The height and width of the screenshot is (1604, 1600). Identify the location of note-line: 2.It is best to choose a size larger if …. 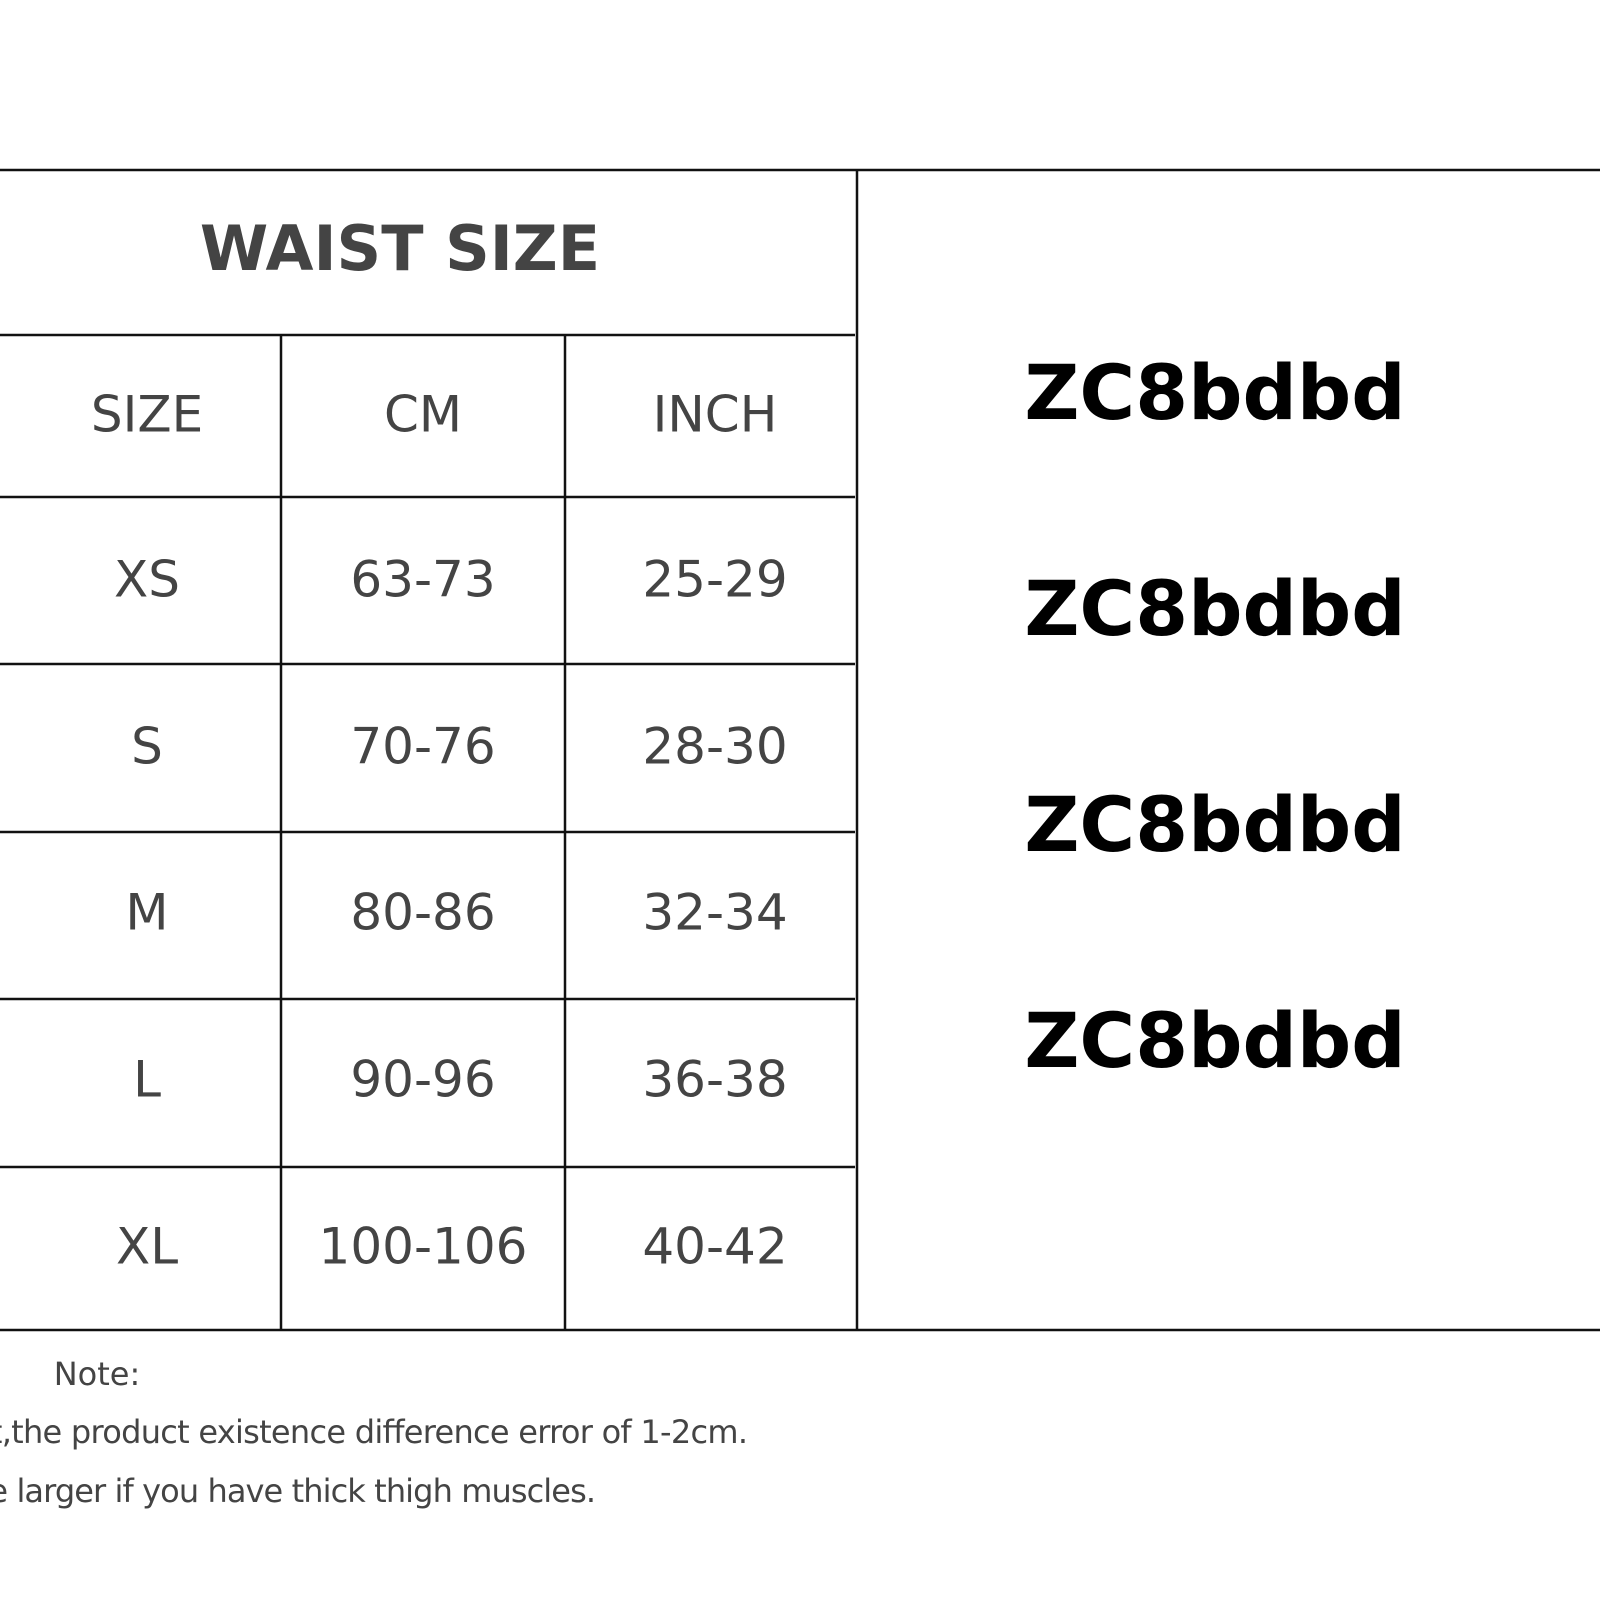
(298, 1491).